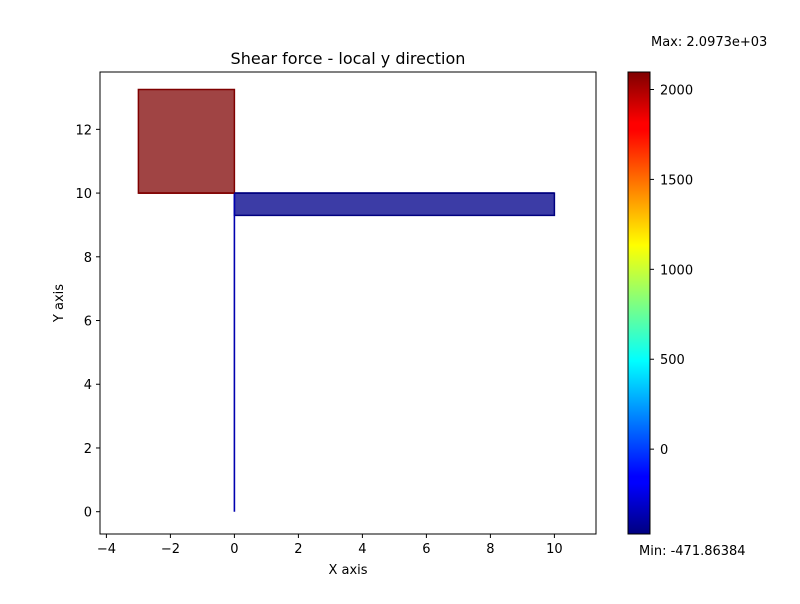 The width and height of the screenshot is (800, 604). What do you see at coordinates (83, 194) in the screenshot?
I see `y-tick-label: 10` at bounding box center [83, 194].